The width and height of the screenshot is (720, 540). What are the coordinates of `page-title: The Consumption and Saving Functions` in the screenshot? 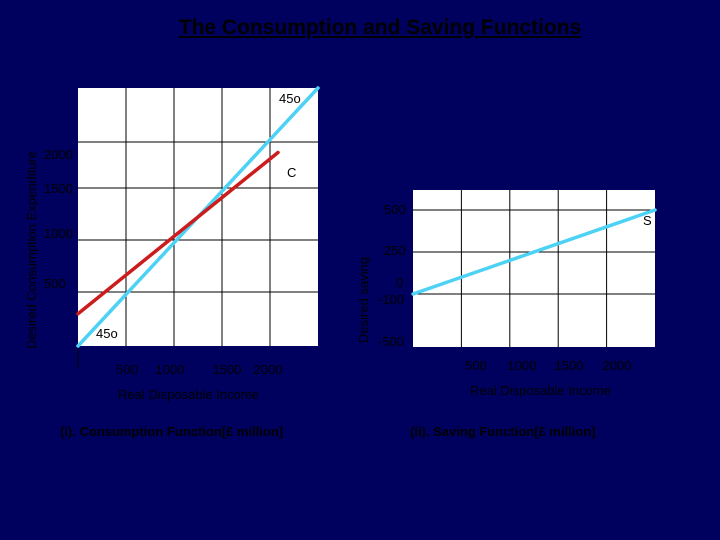 It's located at (380, 27).